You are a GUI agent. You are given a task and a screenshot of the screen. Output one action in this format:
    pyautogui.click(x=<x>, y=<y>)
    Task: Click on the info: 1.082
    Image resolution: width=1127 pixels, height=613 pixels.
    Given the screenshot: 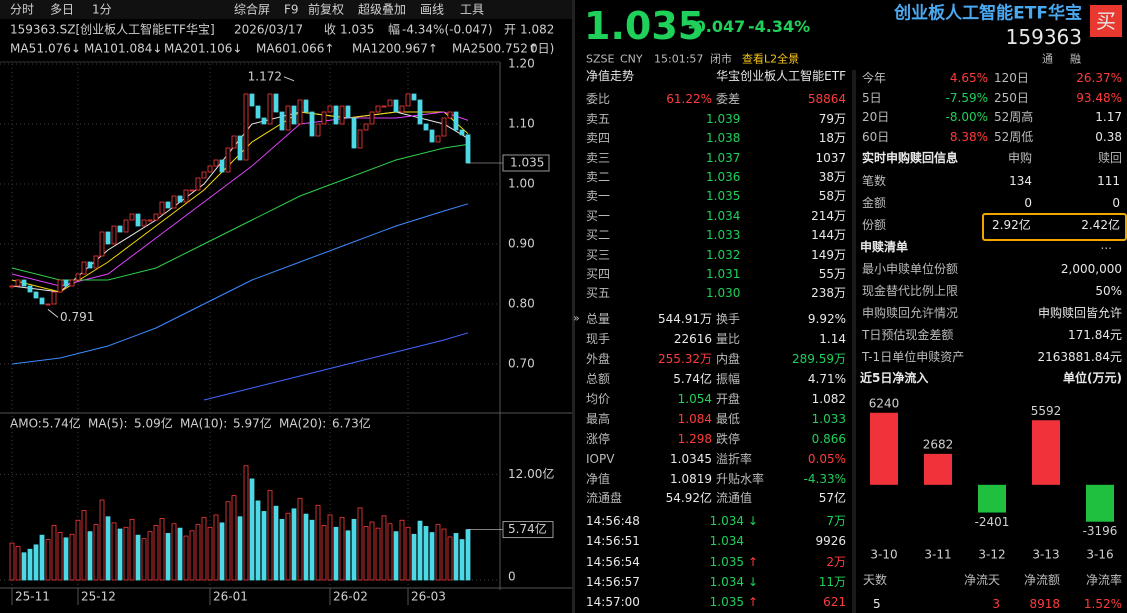 What is the action you would take?
    pyautogui.click(x=537, y=30)
    